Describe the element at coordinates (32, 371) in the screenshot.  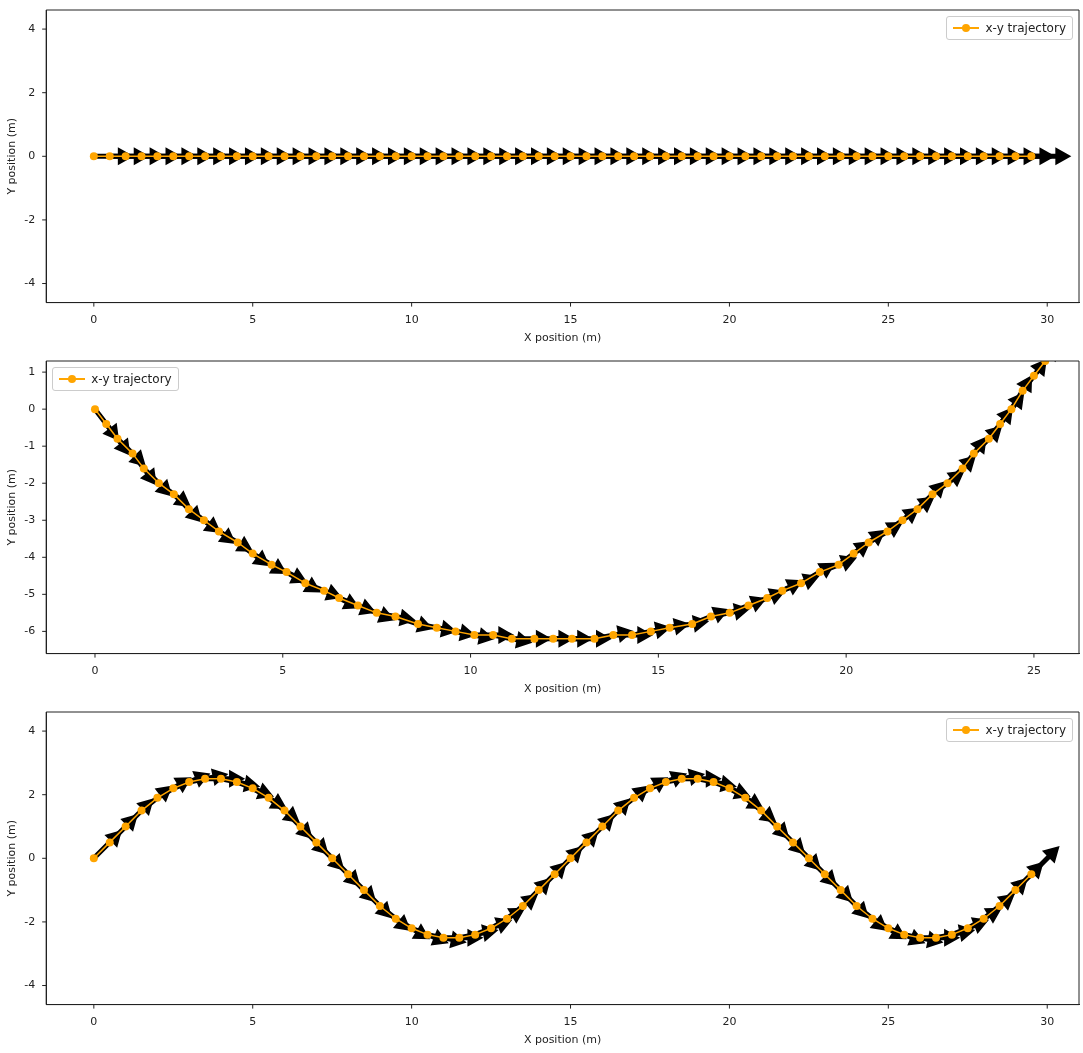
I see `y-tick-label: 1` at that location.